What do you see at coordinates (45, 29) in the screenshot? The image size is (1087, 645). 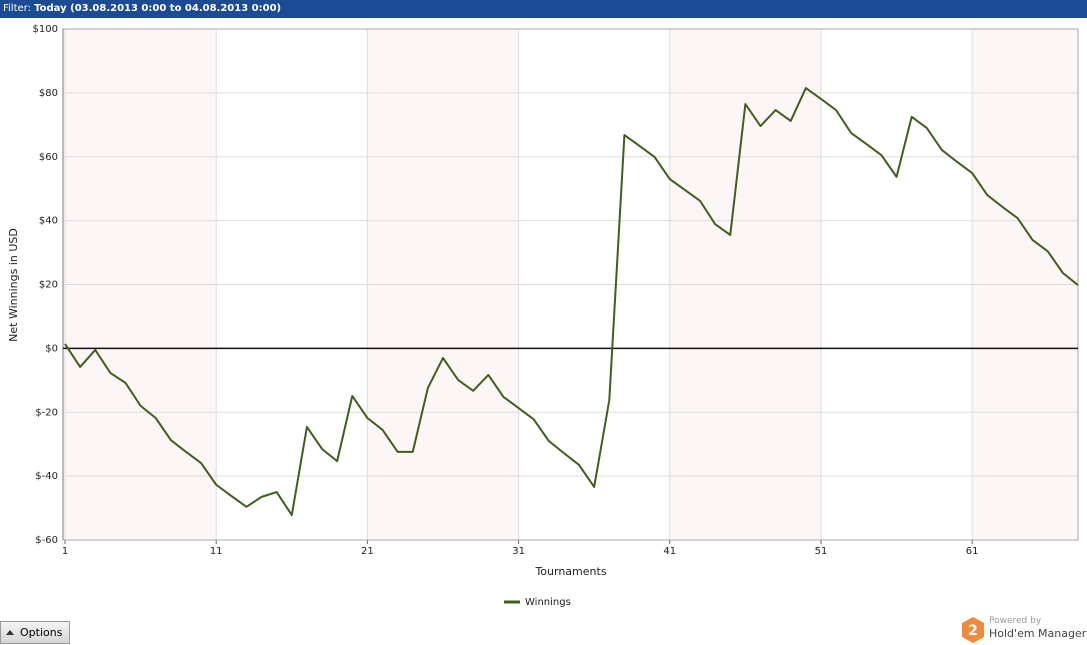 I see `y-tick-label: $100` at bounding box center [45, 29].